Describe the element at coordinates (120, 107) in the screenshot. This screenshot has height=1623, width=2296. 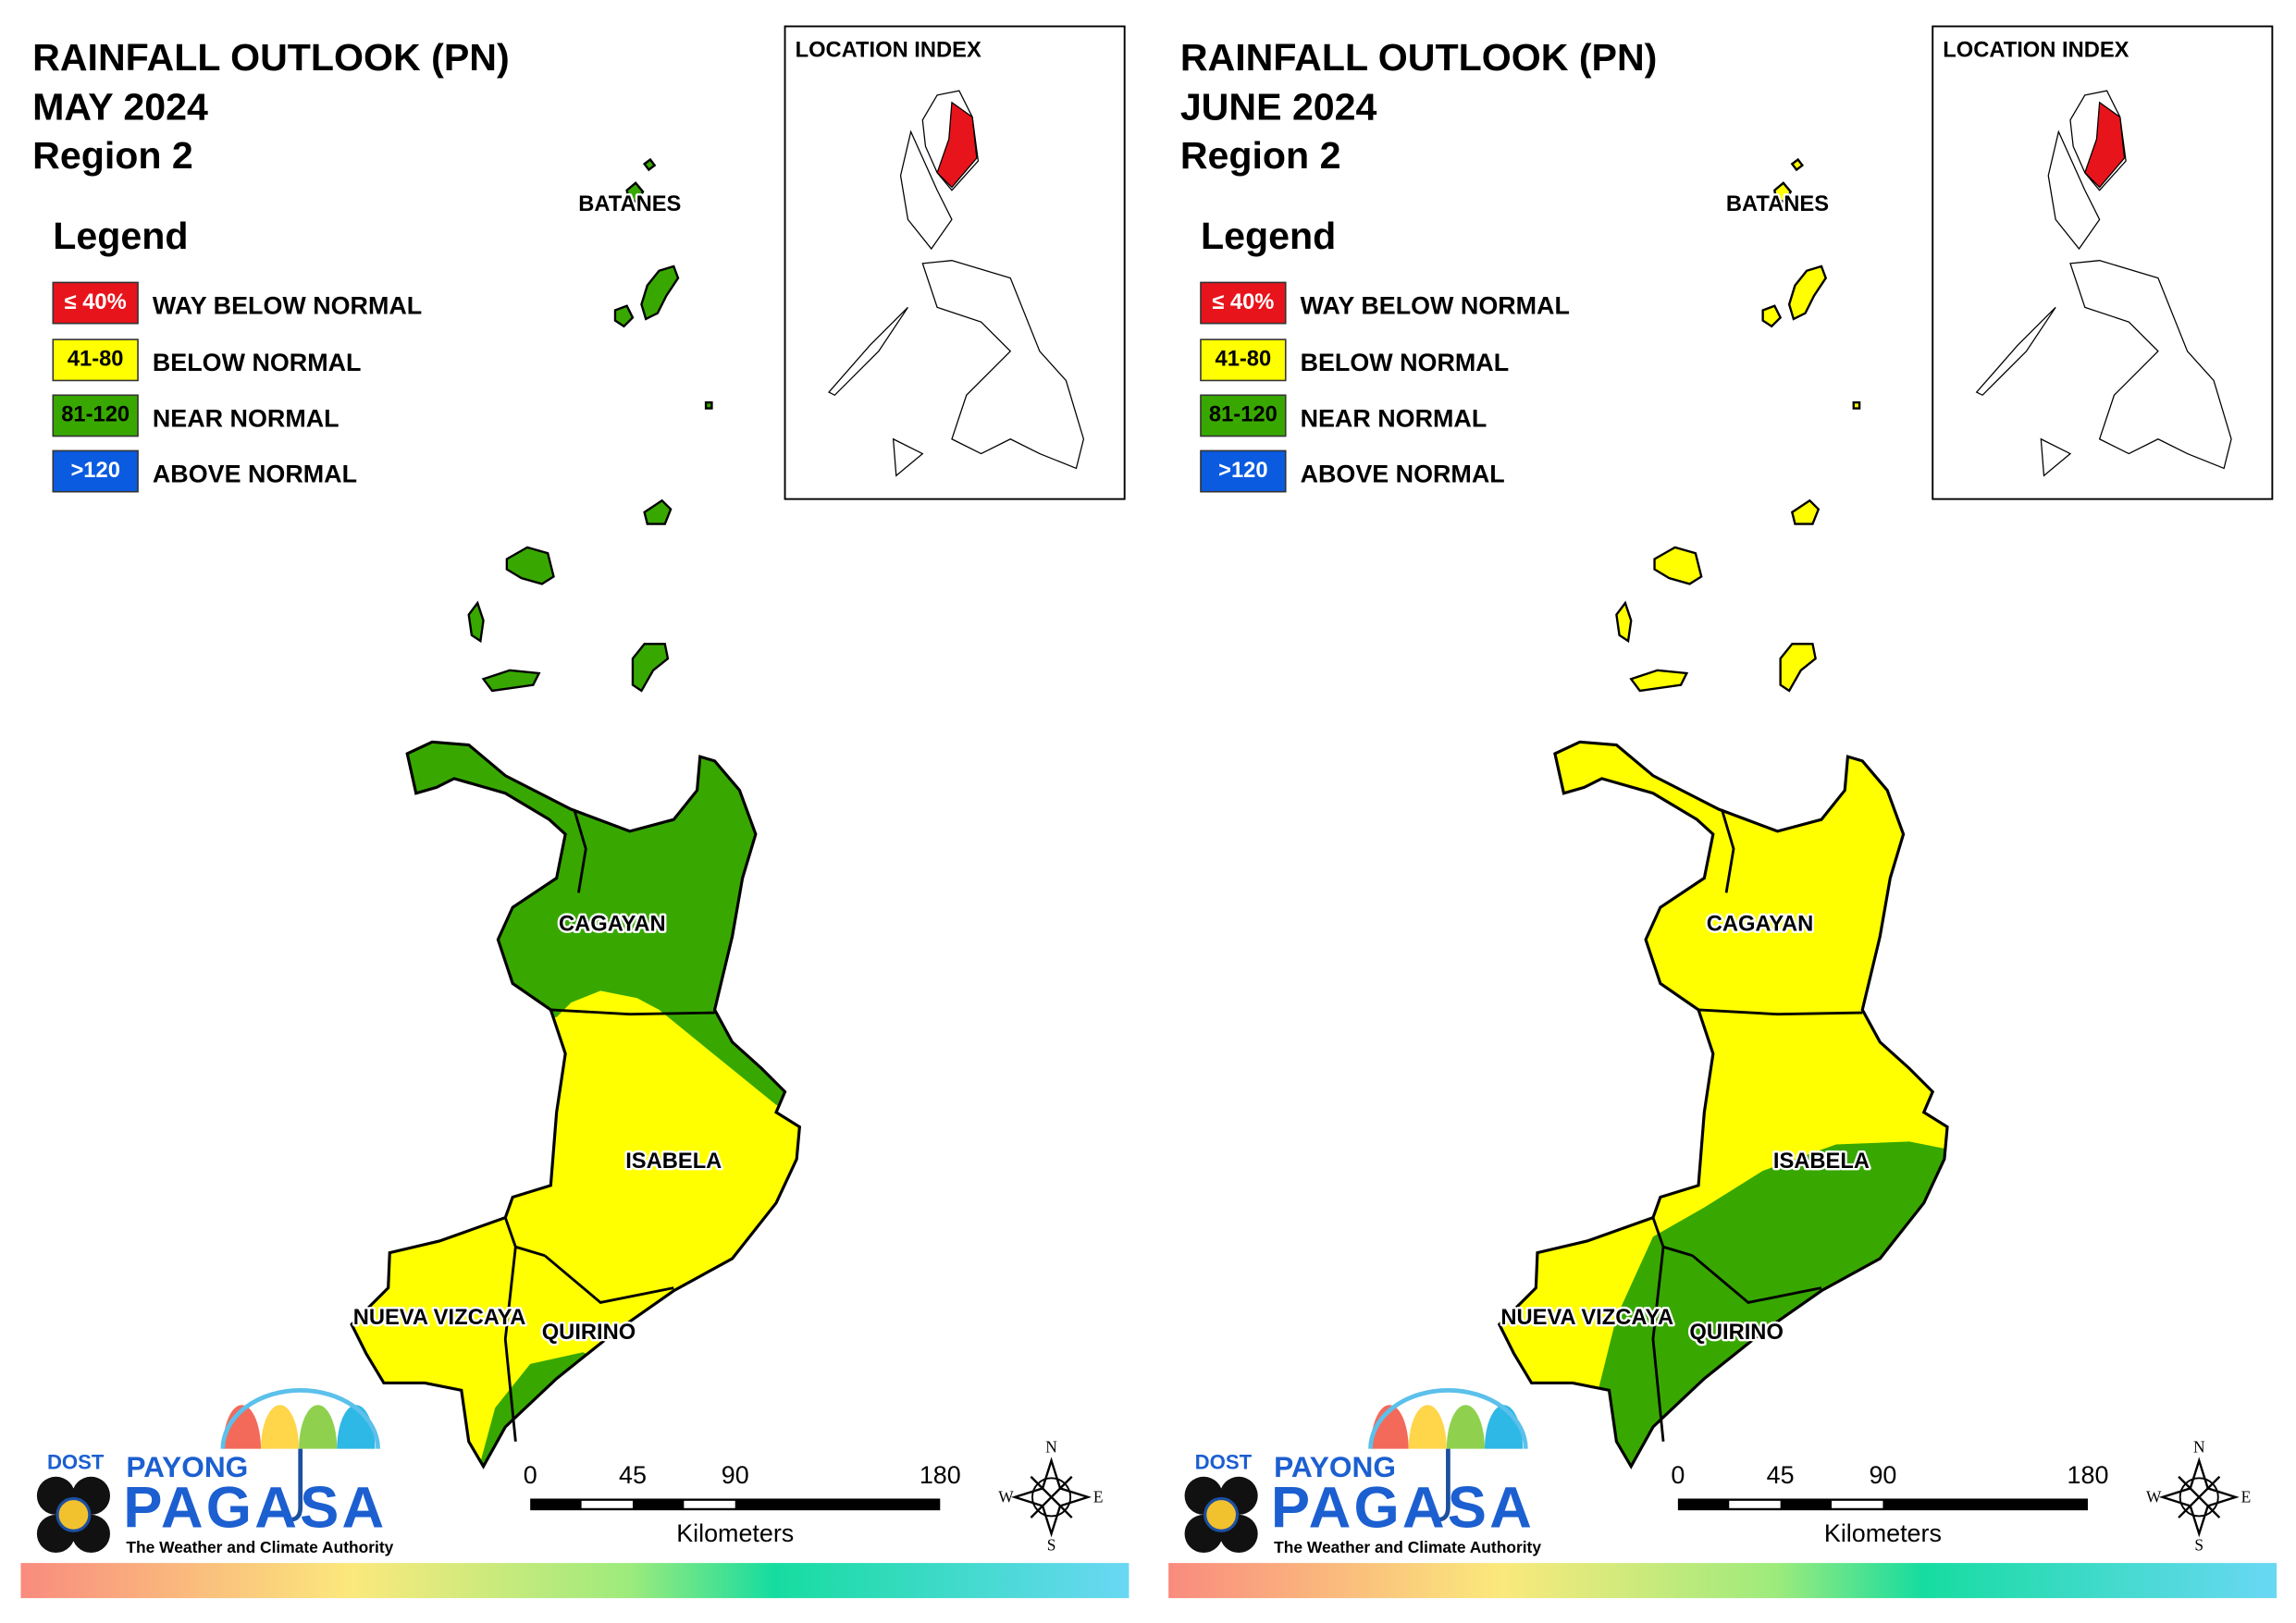
I see `map-month: MAY 2024` at that location.